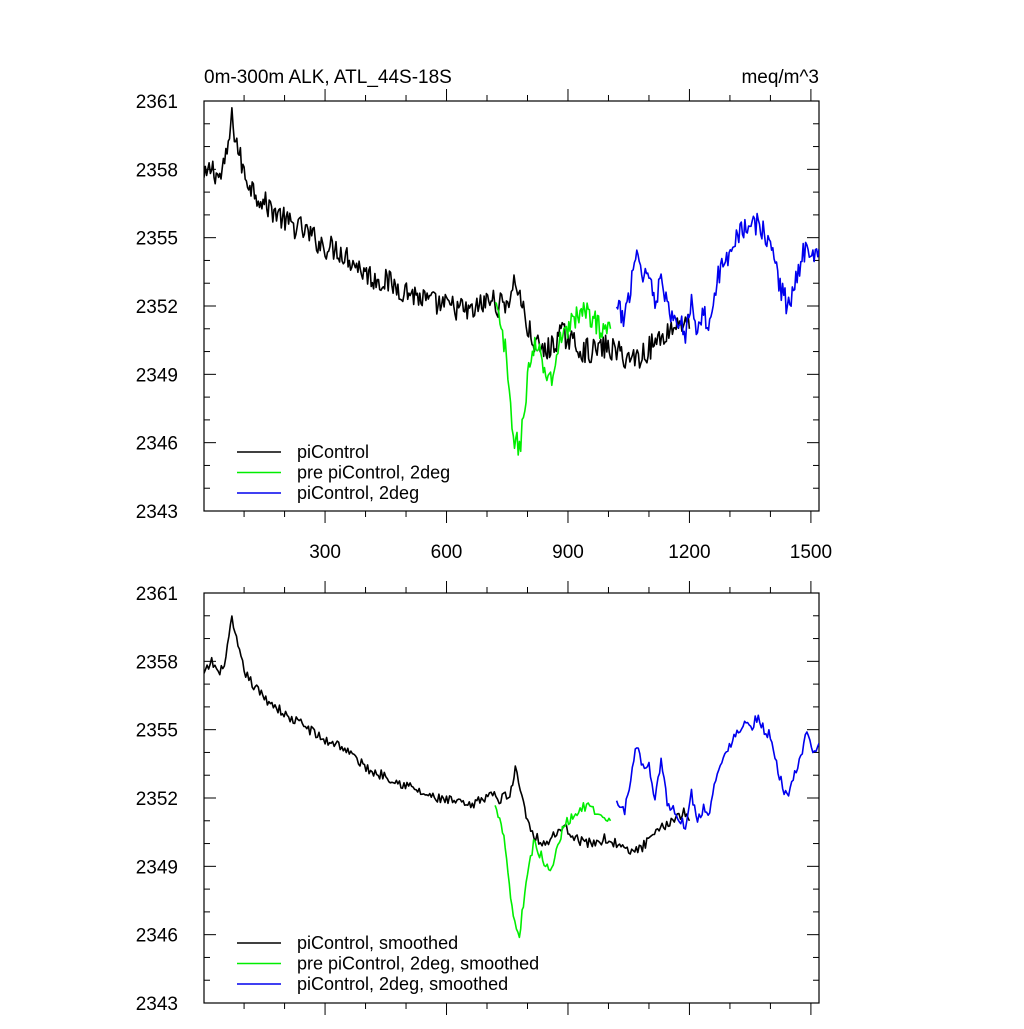 The width and height of the screenshot is (1024, 1029). I want to click on legend-label: piControl, smoothed, so click(377, 943).